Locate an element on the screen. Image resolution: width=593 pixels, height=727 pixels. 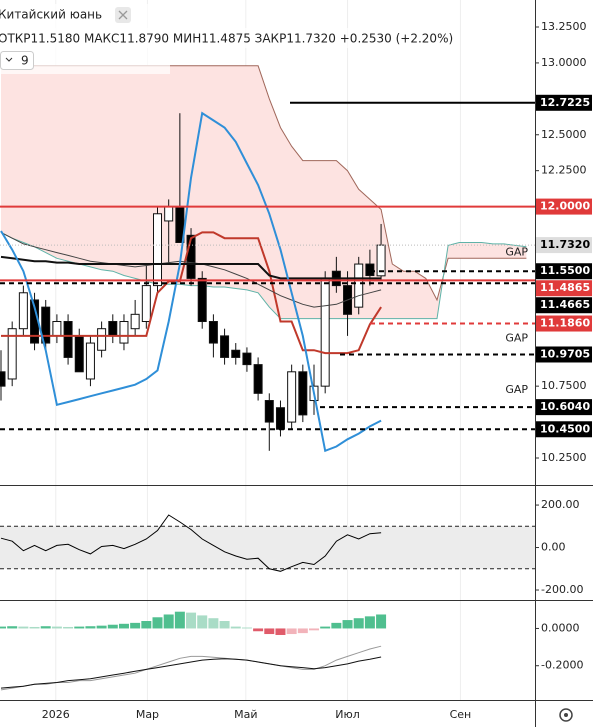
x-tick-label: Май is located at coordinates (245, 714).